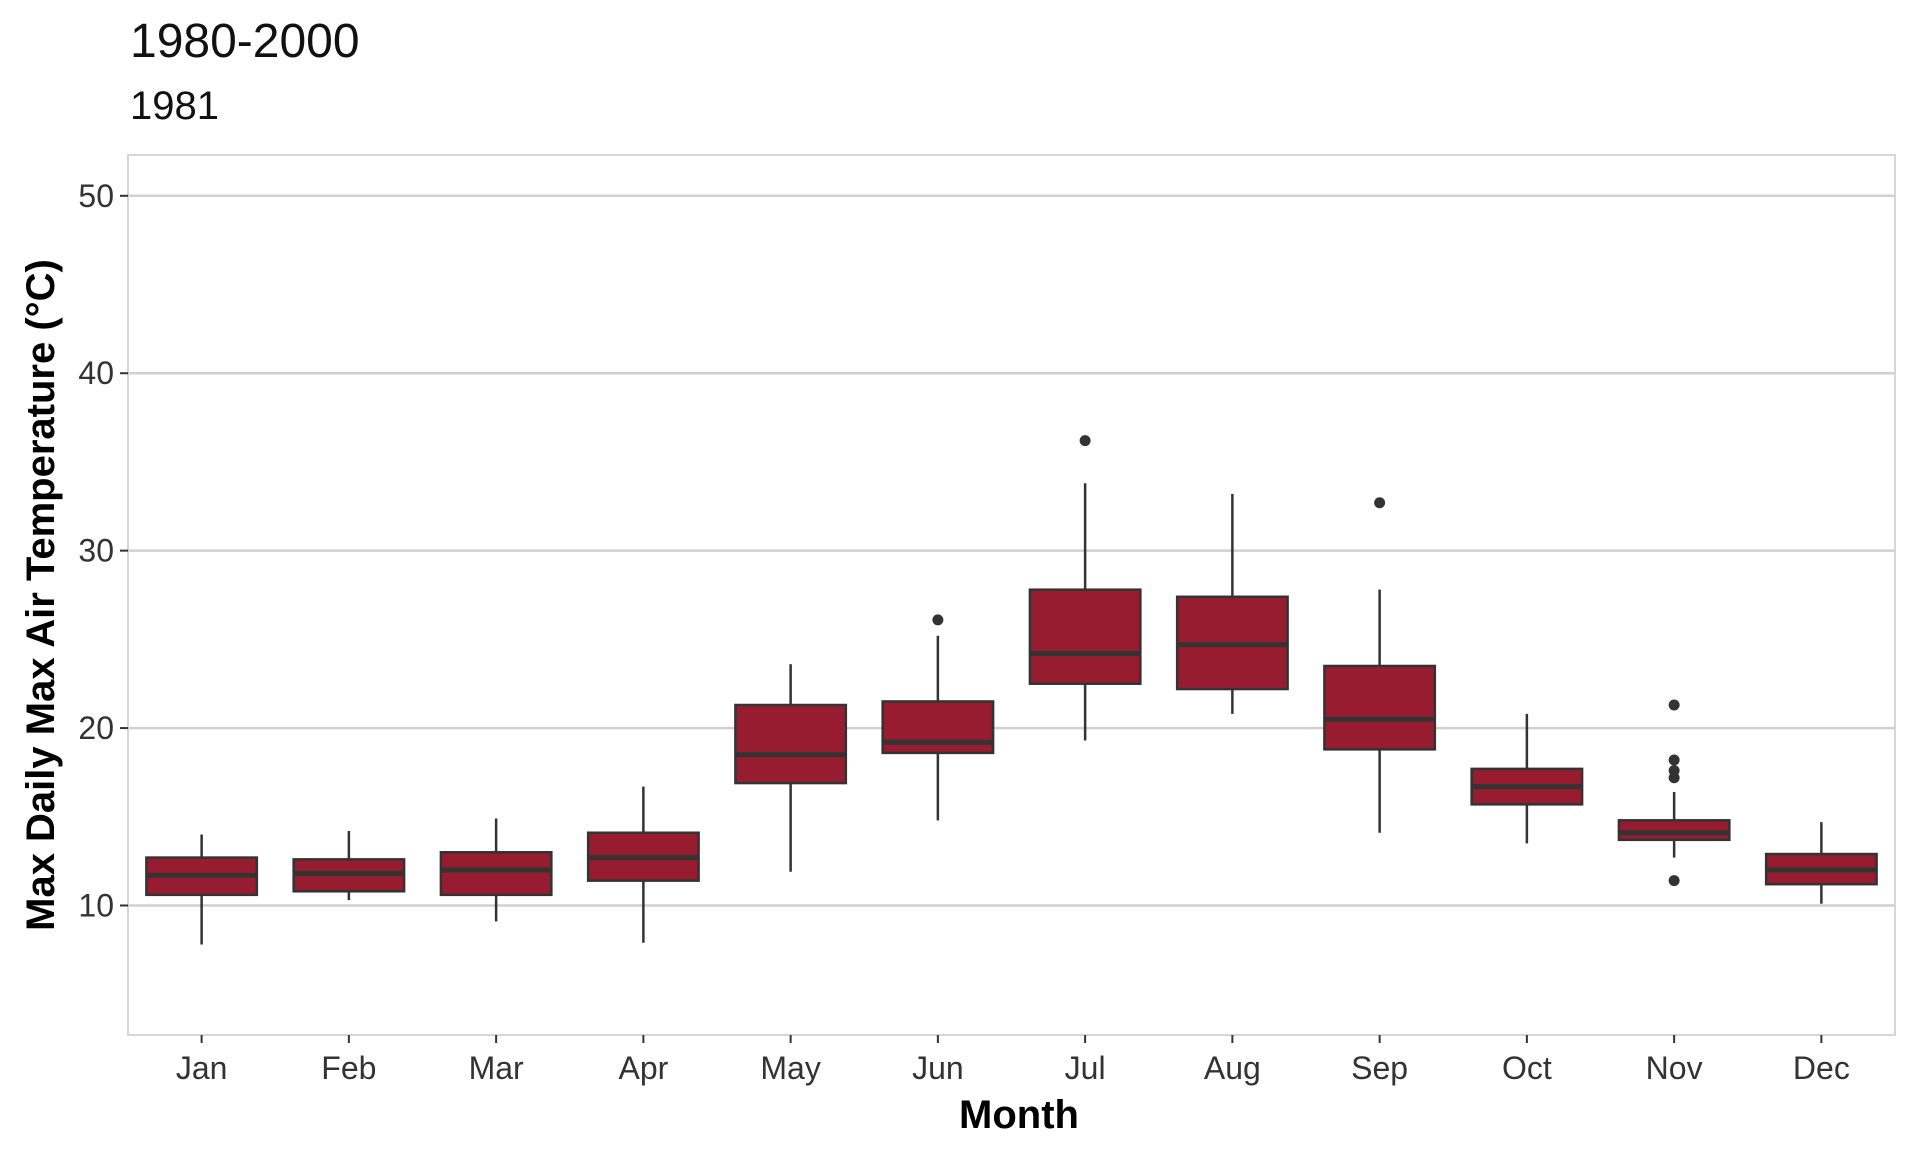  I want to click on x-tick-label: Mar, so click(496, 1068).